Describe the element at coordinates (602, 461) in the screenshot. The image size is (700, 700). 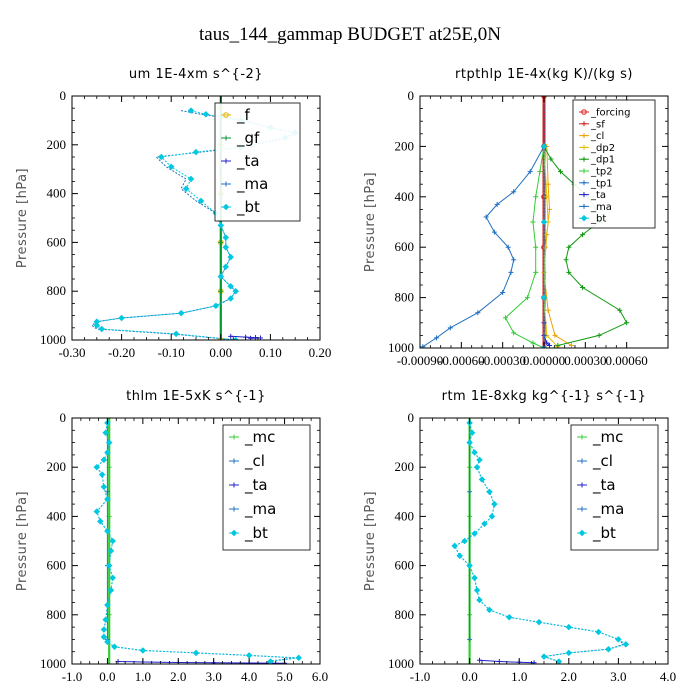
I see `legend-entry: _cl` at that location.